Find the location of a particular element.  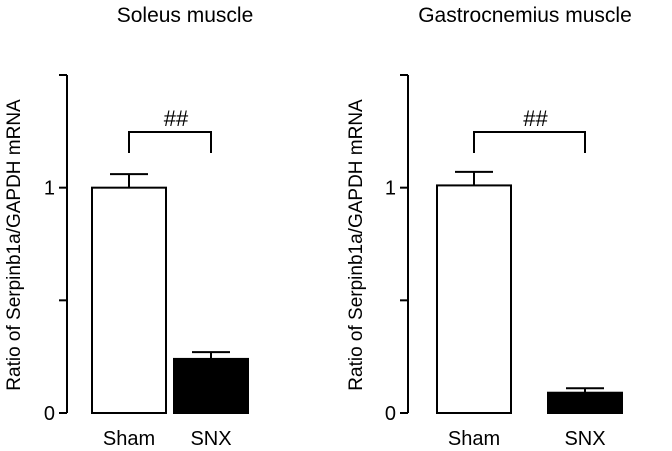

chart-title: Gastrocnemius muscle is located at coordinates (525, 15).